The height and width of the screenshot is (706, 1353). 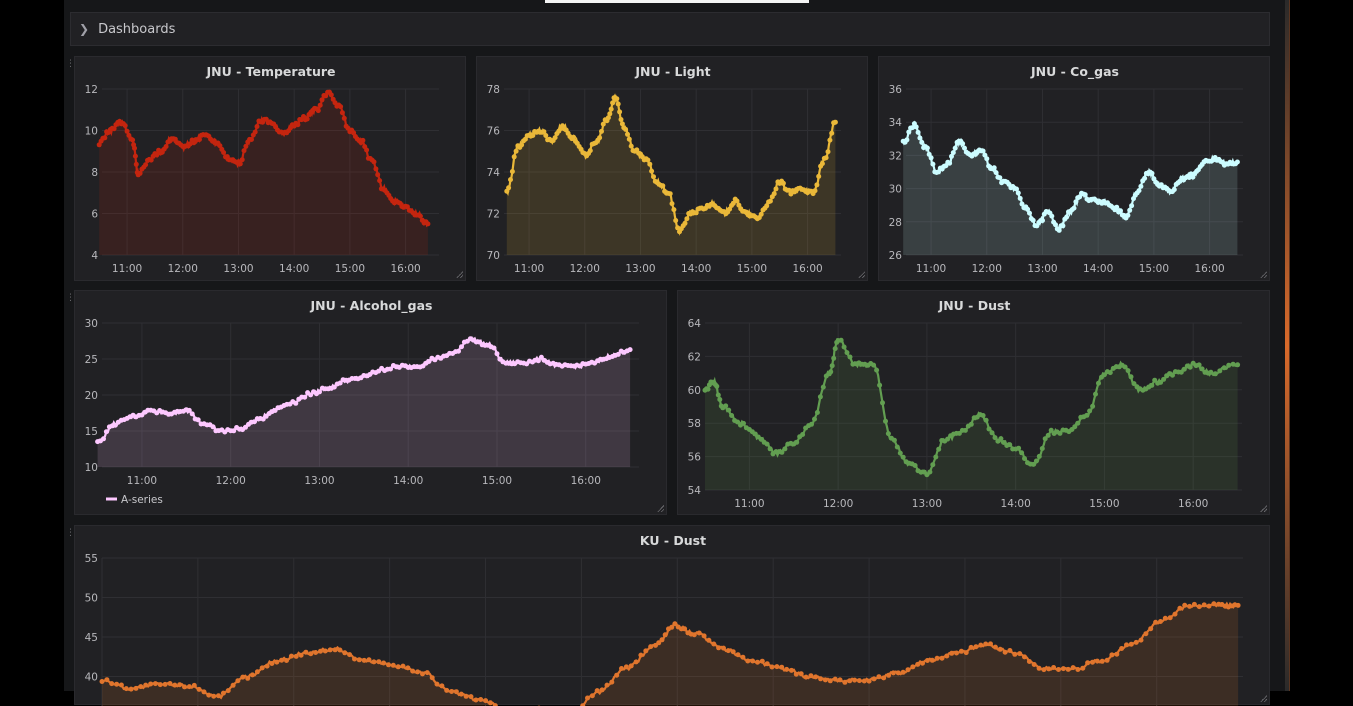 What do you see at coordinates (69, 298) in the screenshot?
I see `row-drag-handle-2: ⋮` at bounding box center [69, 298].